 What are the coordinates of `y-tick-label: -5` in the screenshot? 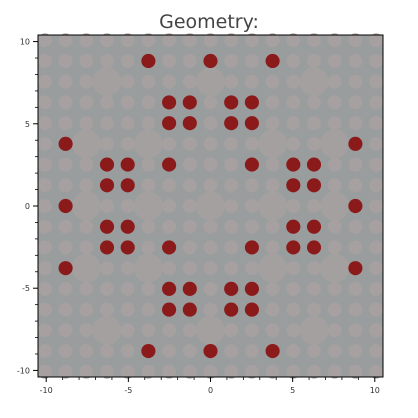 It's located at (26, 288).